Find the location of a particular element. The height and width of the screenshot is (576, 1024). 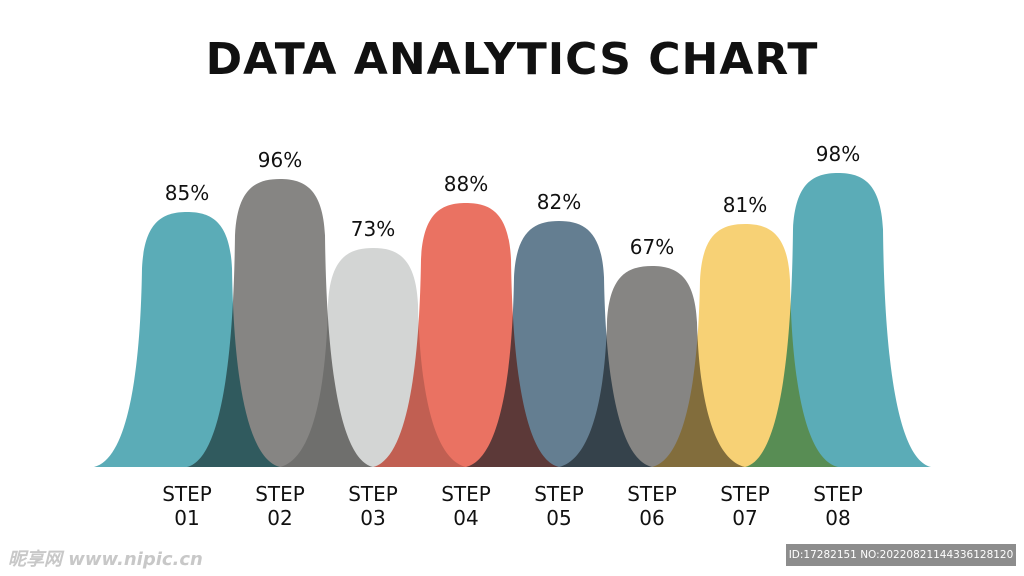

category-label-05: STEP 05 is located at coordinates (559, 506).